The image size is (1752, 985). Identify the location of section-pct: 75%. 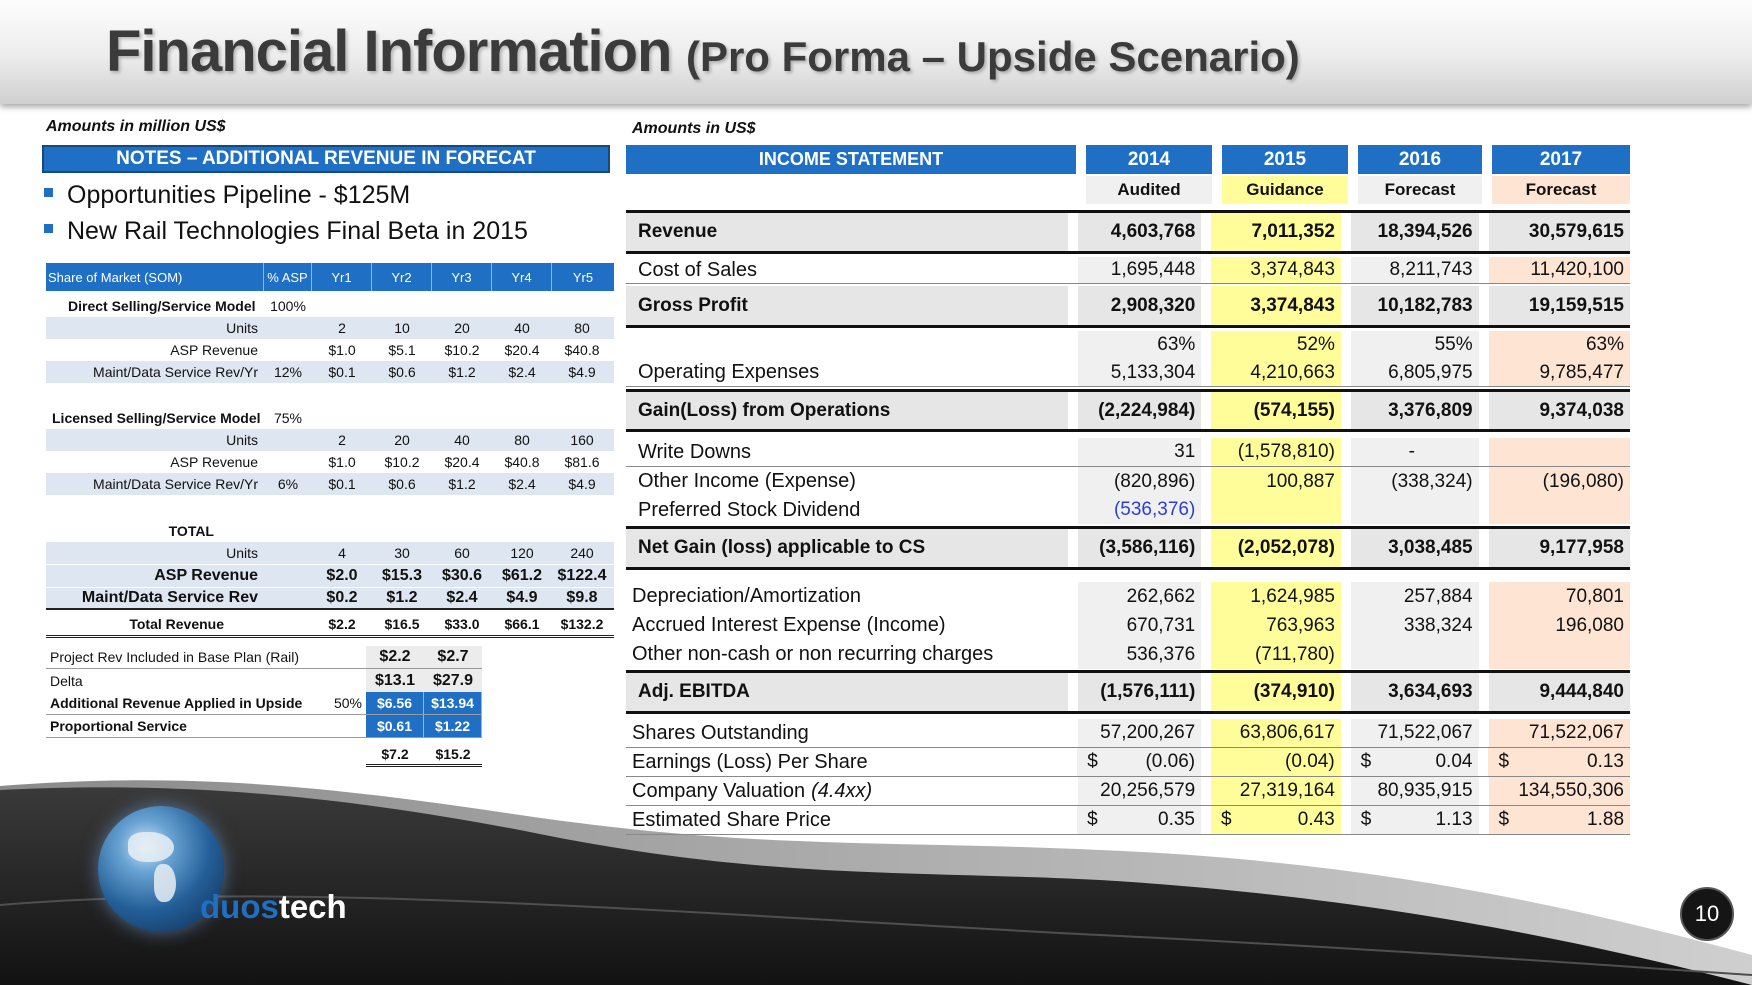
(288, 418).